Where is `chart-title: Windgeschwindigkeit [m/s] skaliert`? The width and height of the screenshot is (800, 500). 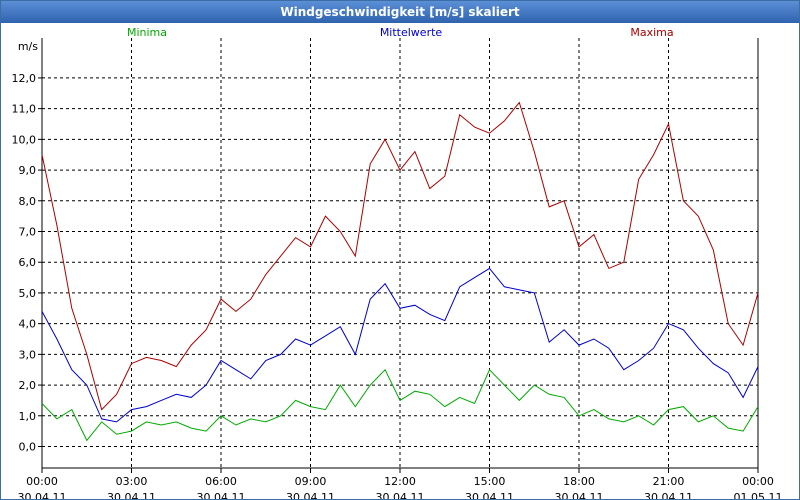
chart-title: Windgeschwindigkeit [m/s] skaliert is located at coordinates (400, 12).